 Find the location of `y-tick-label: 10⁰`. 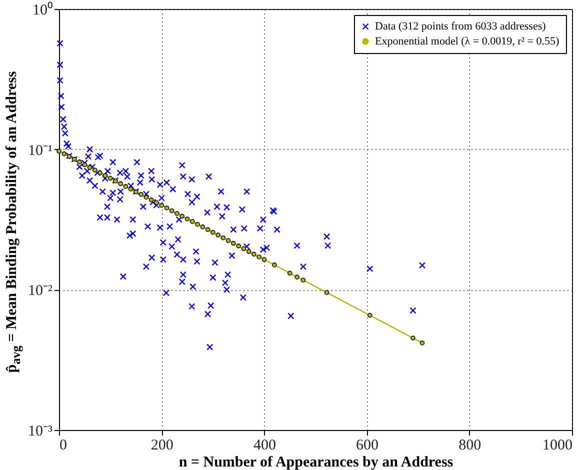

y-tick-label: 10⁰ is located at coordinates (42, 10).